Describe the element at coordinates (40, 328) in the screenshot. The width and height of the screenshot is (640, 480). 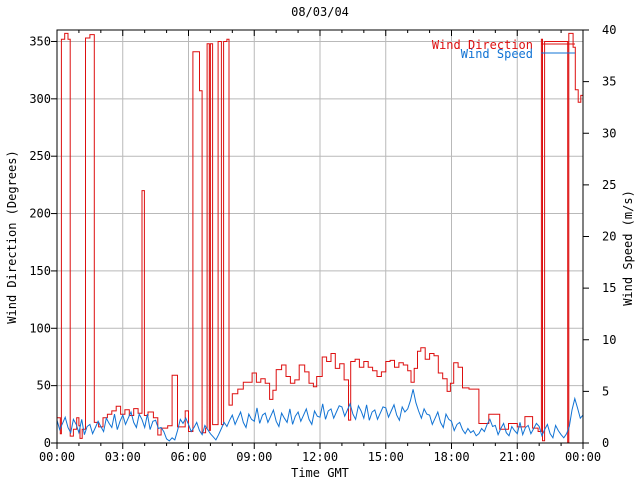
I see `y-left-tick-label: 100` at that location.